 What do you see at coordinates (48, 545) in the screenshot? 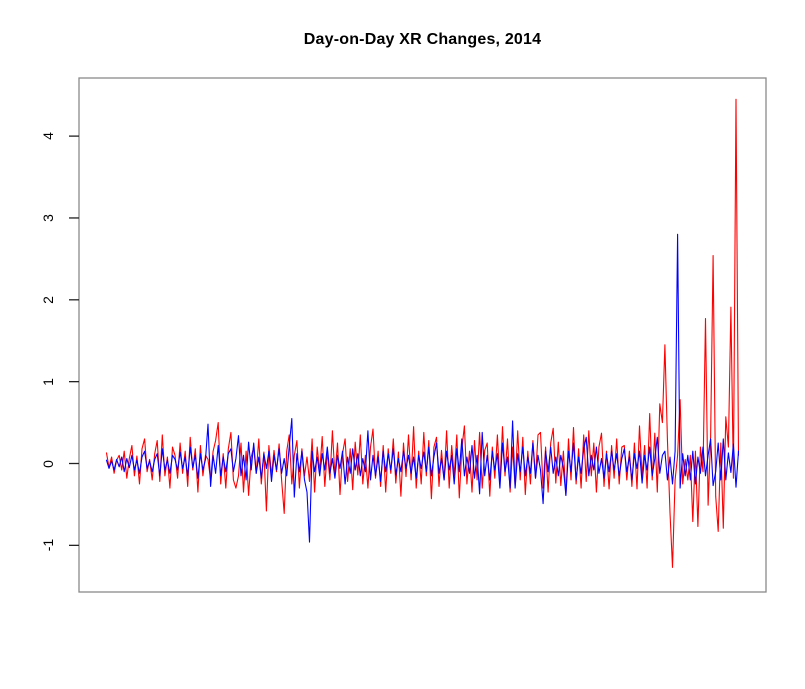
I see `y-tick-label: -1` at bounding box center [48, 545].